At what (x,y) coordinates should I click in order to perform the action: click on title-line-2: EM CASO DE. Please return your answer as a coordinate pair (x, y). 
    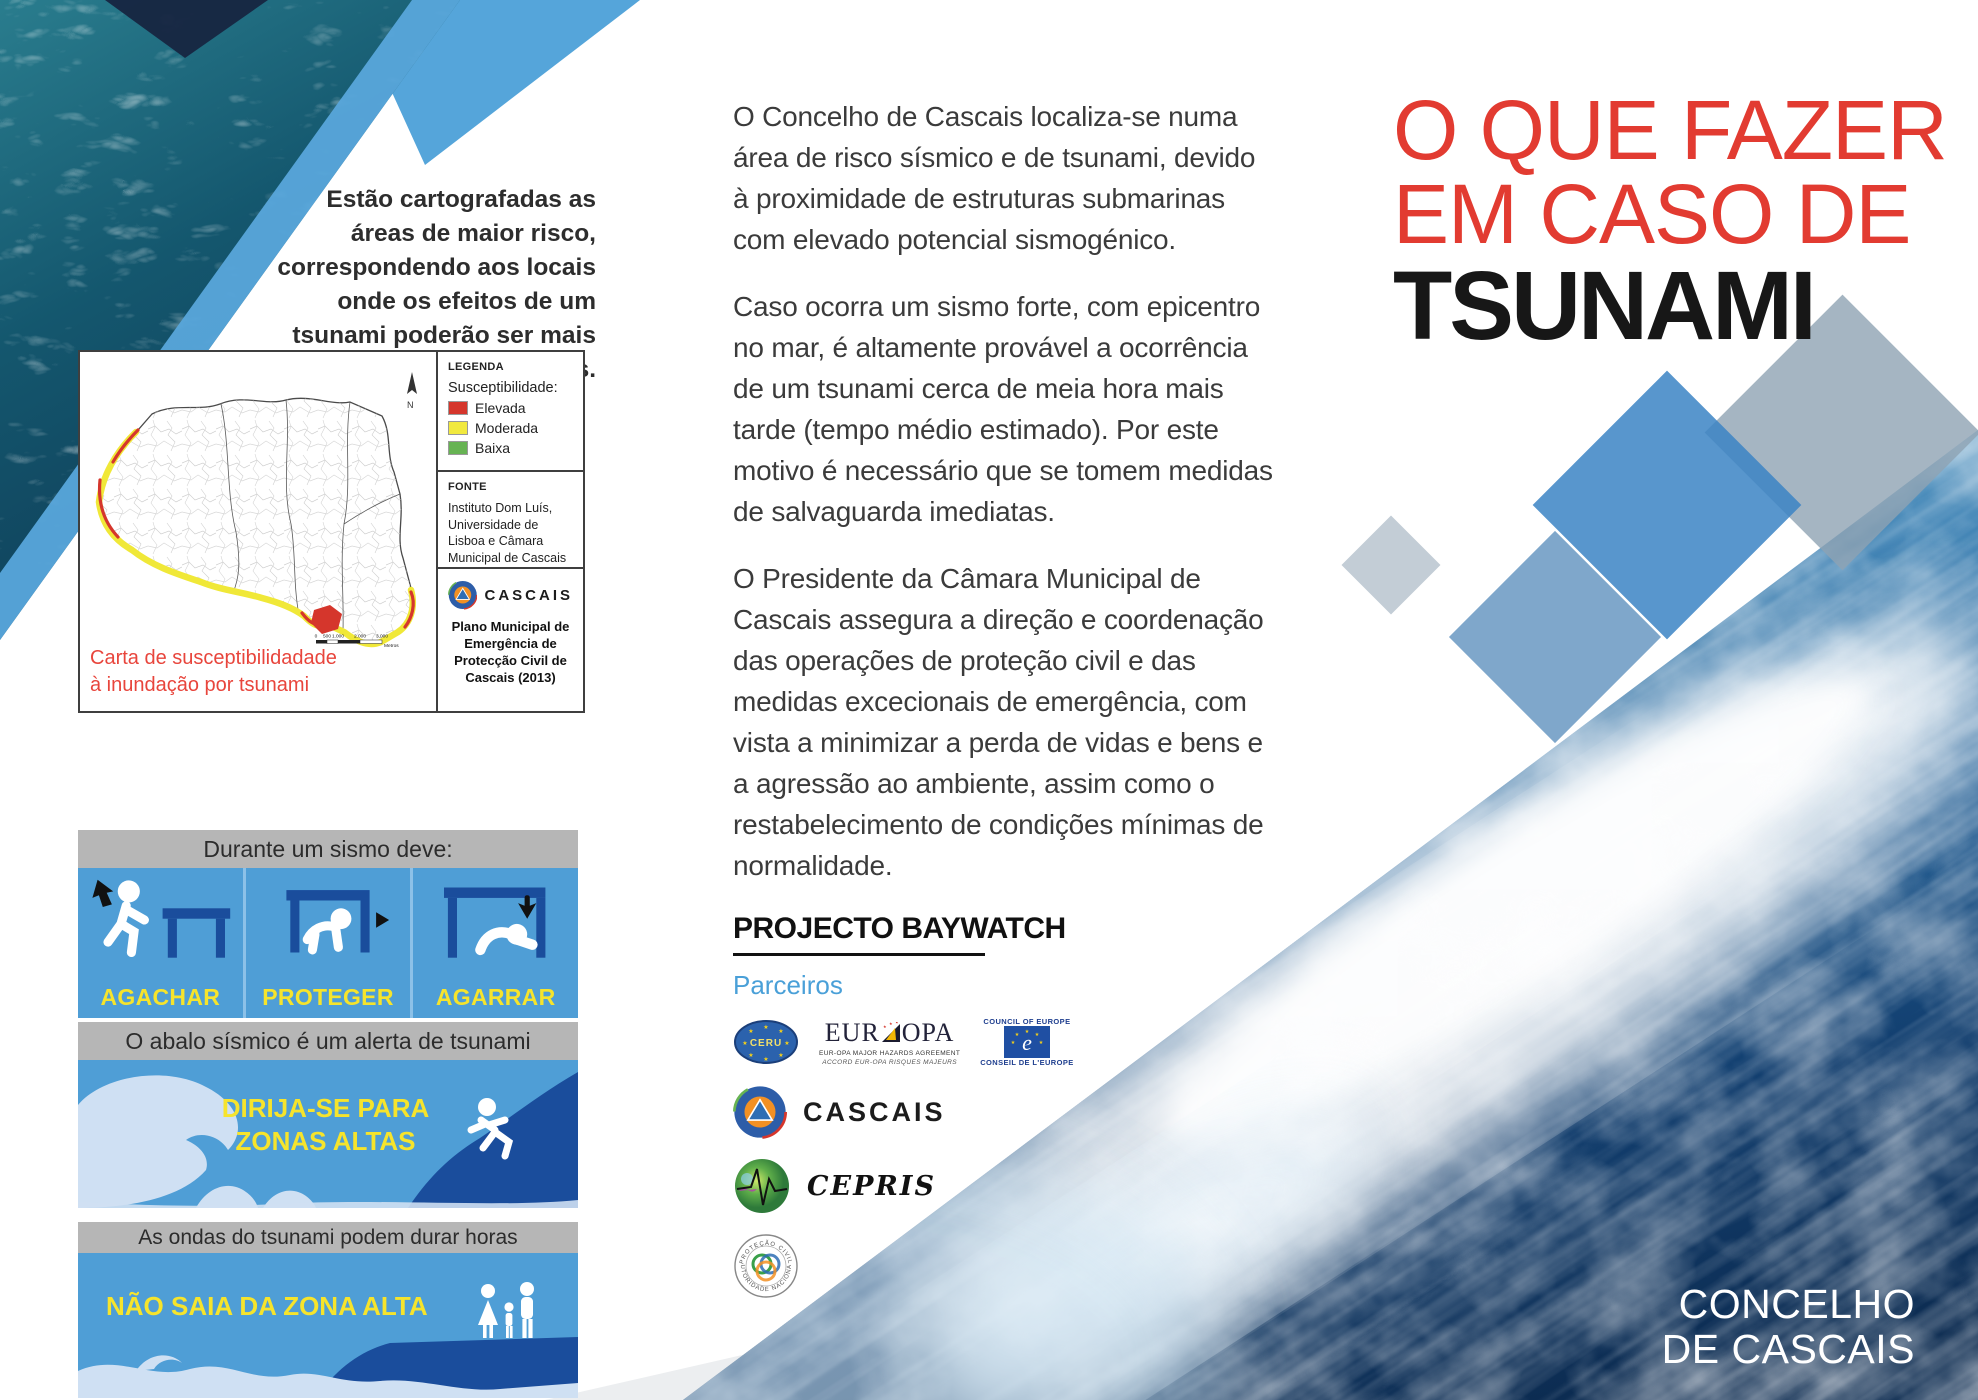
    Looking at the image, I should click on (1652, 214).